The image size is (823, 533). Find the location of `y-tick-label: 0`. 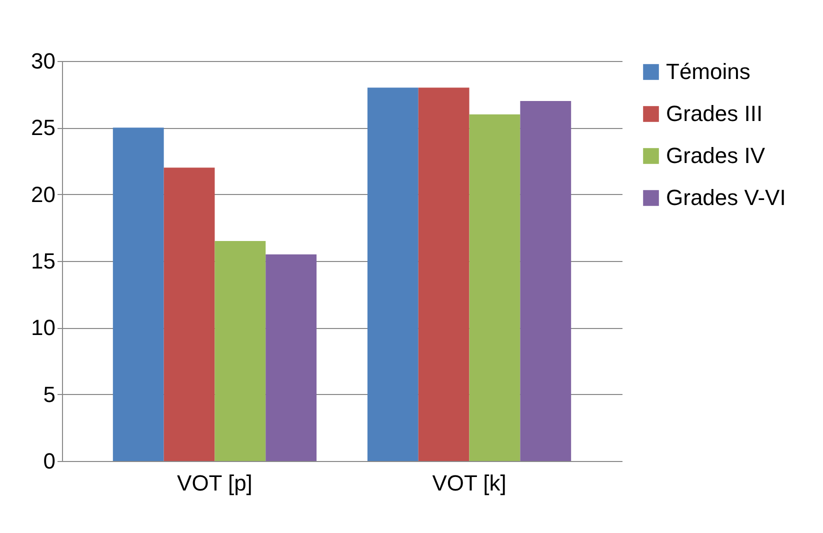

y-tick-label: 0 is located at coordinates (49, 461).